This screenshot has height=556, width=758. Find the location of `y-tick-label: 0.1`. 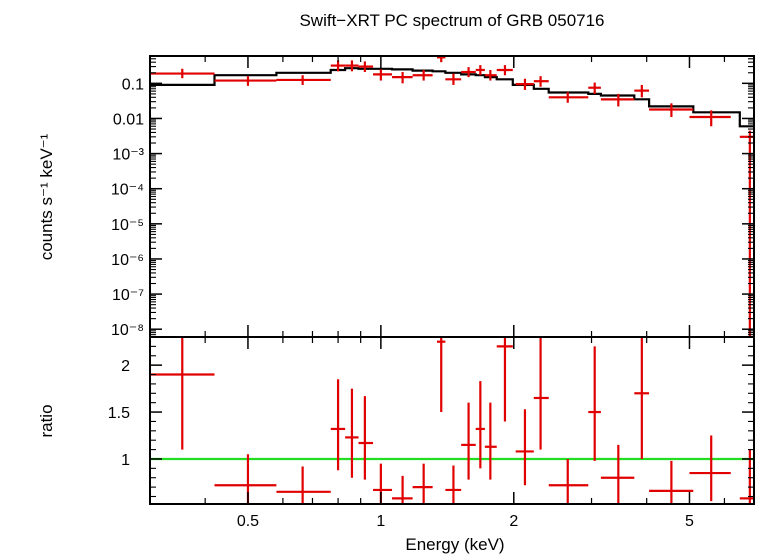

y-tick-label: 0.1 is located at coordinates (133, 84).